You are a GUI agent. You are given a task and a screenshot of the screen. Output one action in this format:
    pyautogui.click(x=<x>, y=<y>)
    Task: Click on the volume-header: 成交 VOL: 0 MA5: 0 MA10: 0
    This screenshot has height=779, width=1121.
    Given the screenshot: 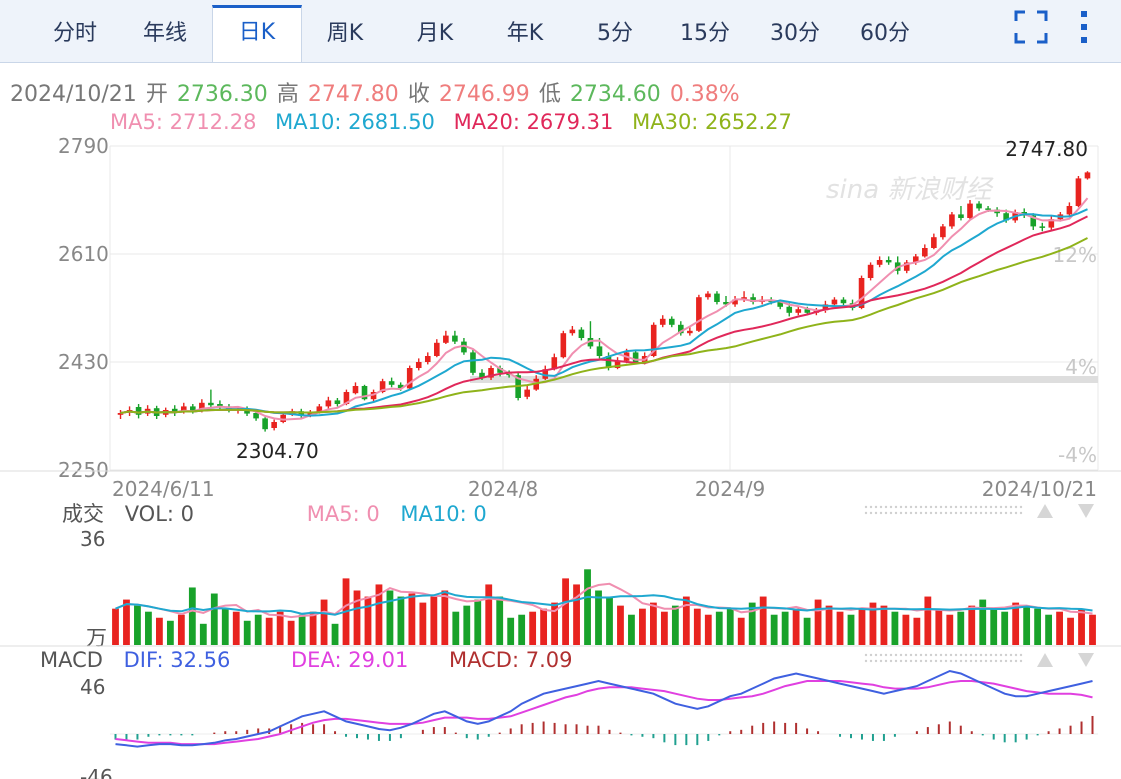 What is the action you would take?
    pyautogui.click(x=281, y=513)
    